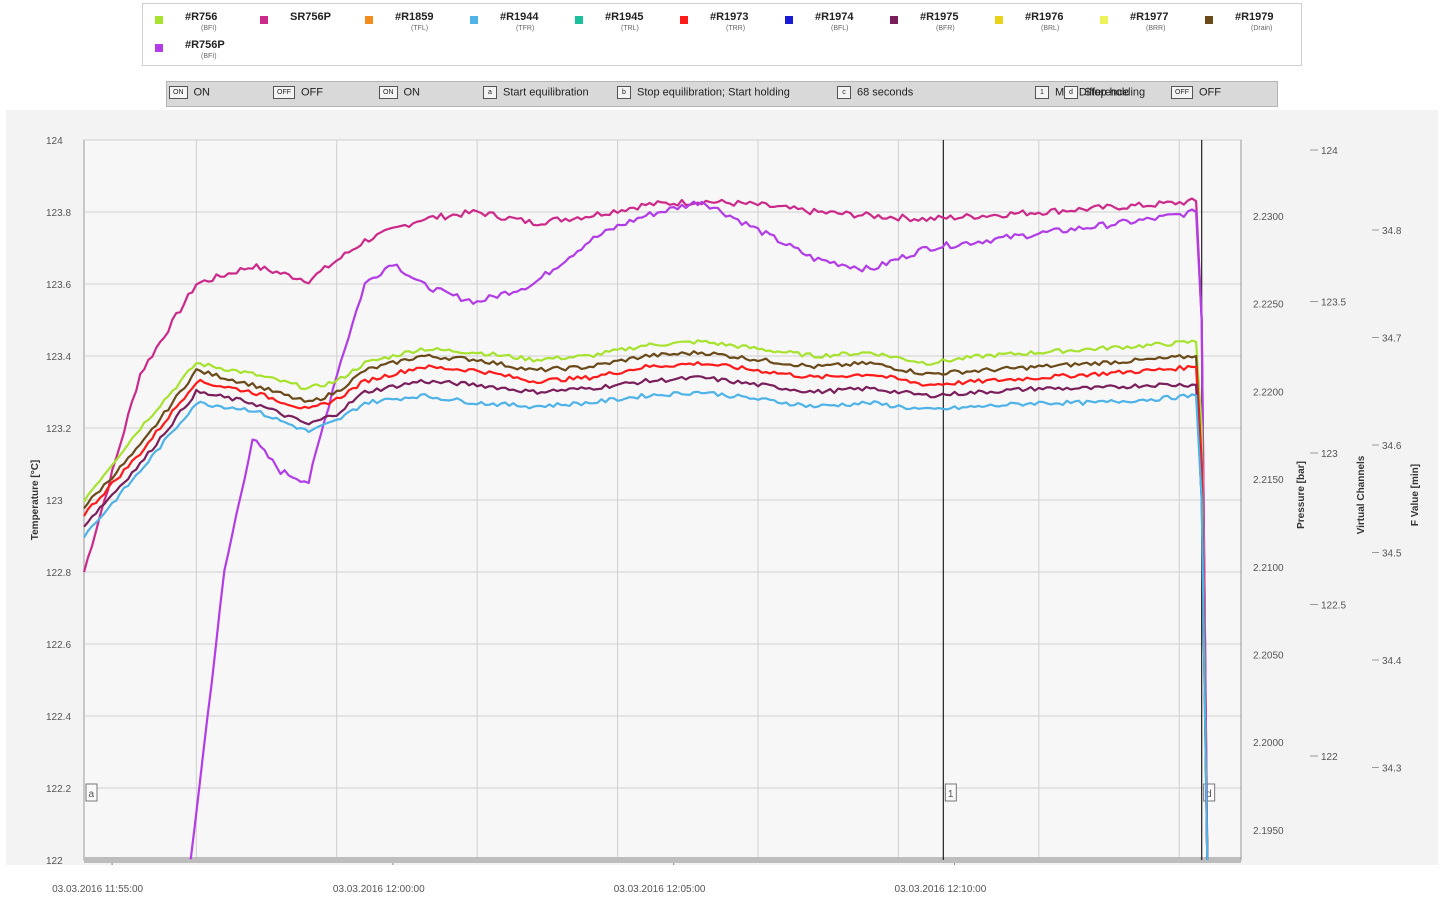 The height and width of the screenshot is (906, 1445). I want to click on event-marker-label: 1, so click(951, 794).